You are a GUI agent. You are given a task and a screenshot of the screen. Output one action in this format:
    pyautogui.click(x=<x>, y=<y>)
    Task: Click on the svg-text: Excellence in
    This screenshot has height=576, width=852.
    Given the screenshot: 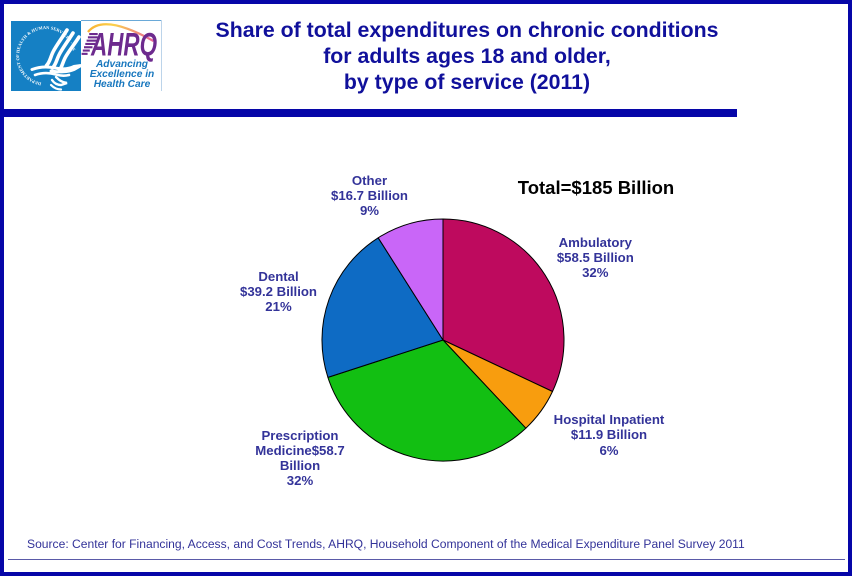 What is the action you would take?
    pyautogui.click(x=122, y=74)
    